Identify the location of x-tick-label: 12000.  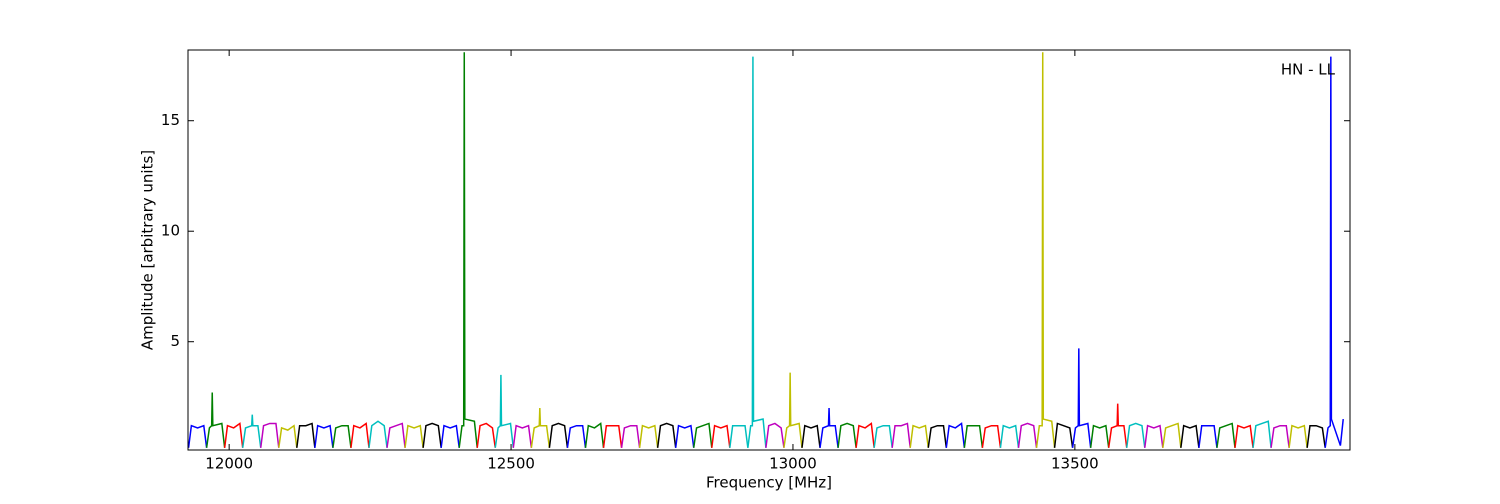
(229, 464).